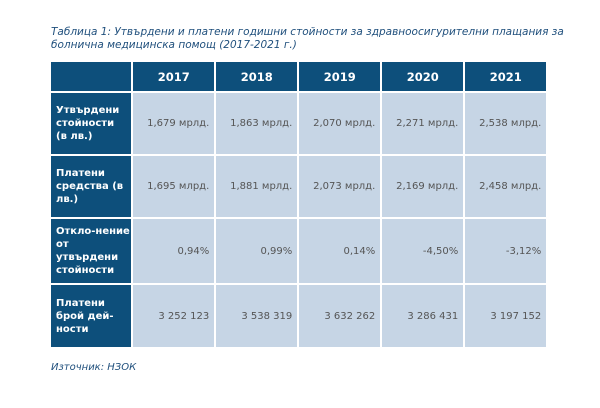  I want to click on table-cell: 1,695 млрд., so click(174, 187).